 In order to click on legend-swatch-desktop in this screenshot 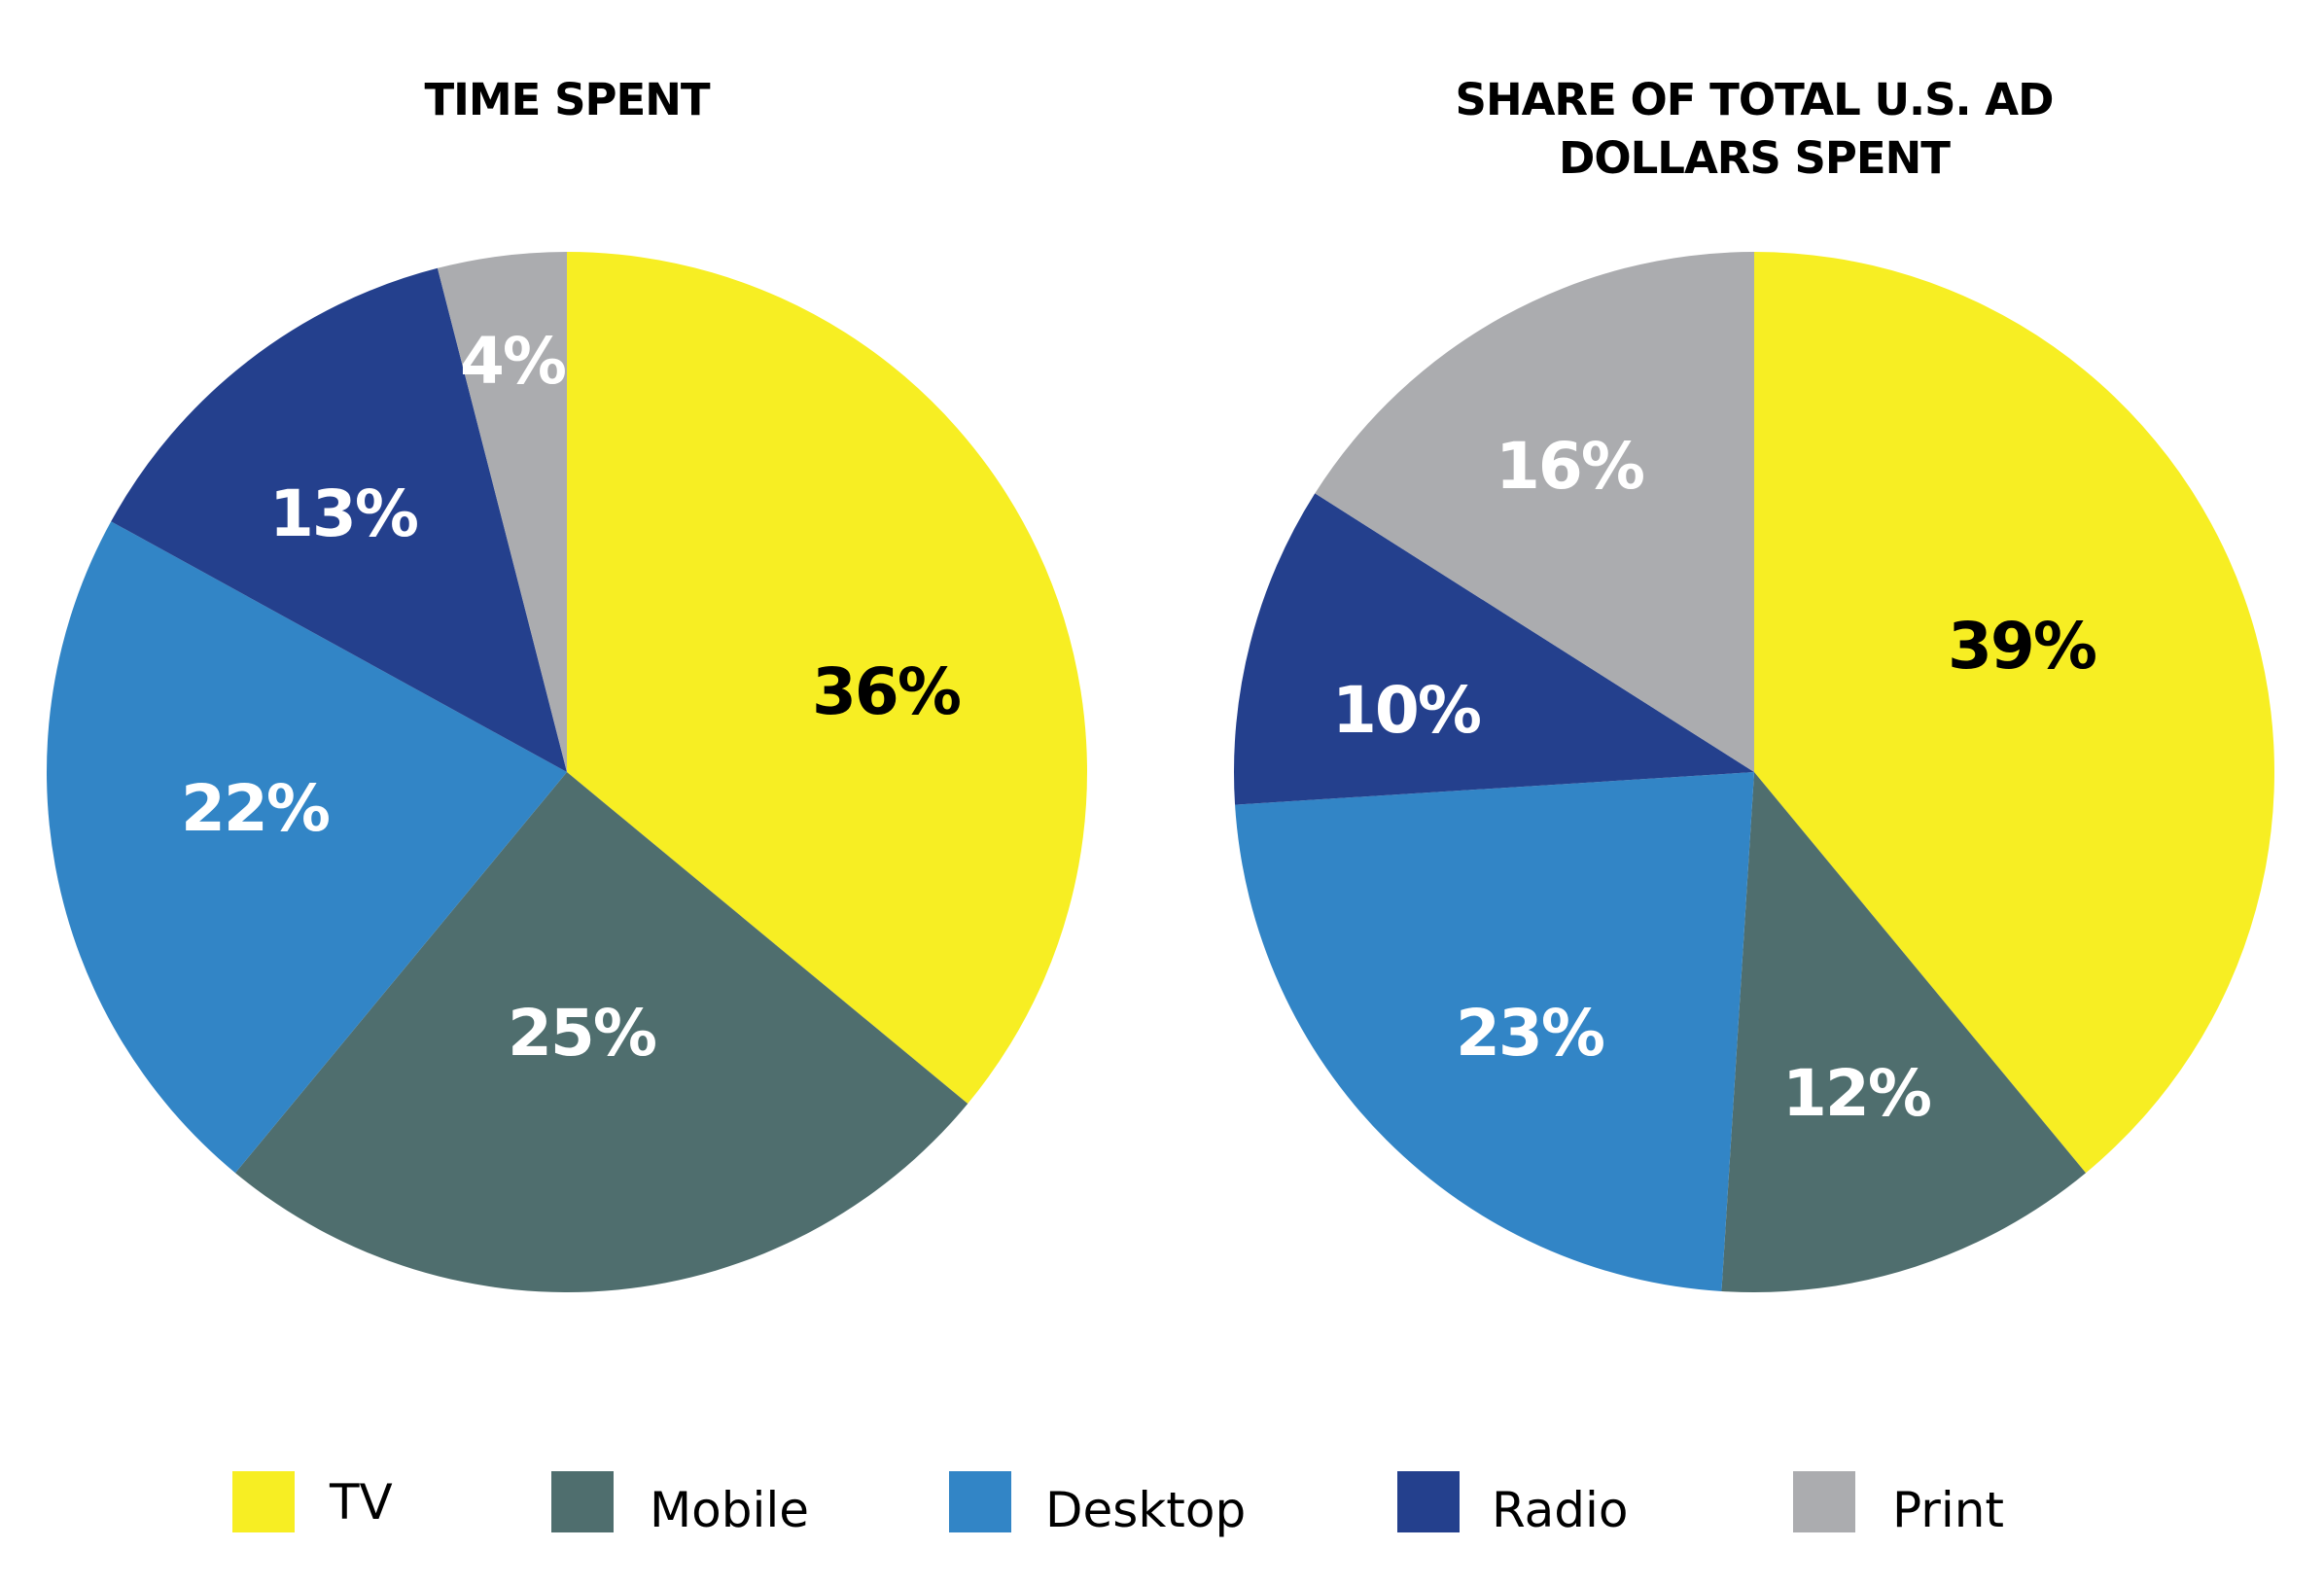, I will do `click(980, 1501)`.